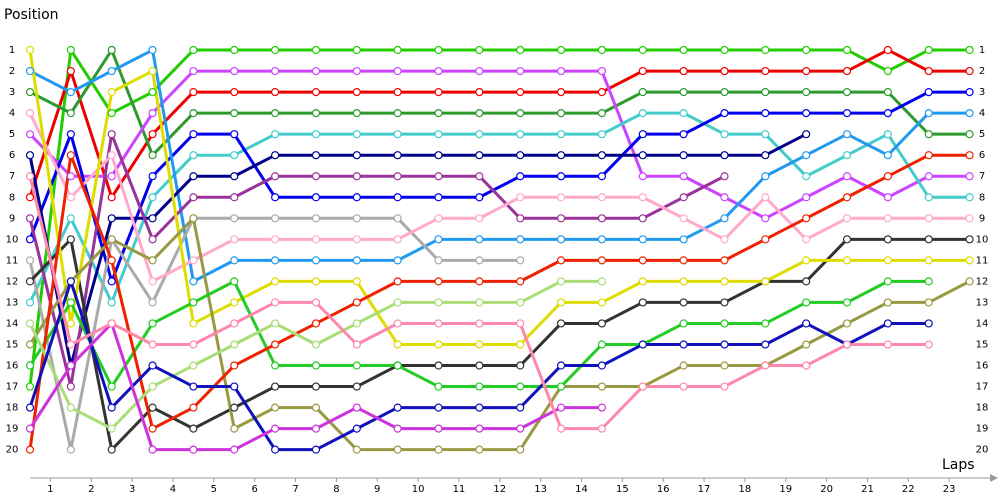  I want to click on x-tick-label: 21, so click(867, 489).